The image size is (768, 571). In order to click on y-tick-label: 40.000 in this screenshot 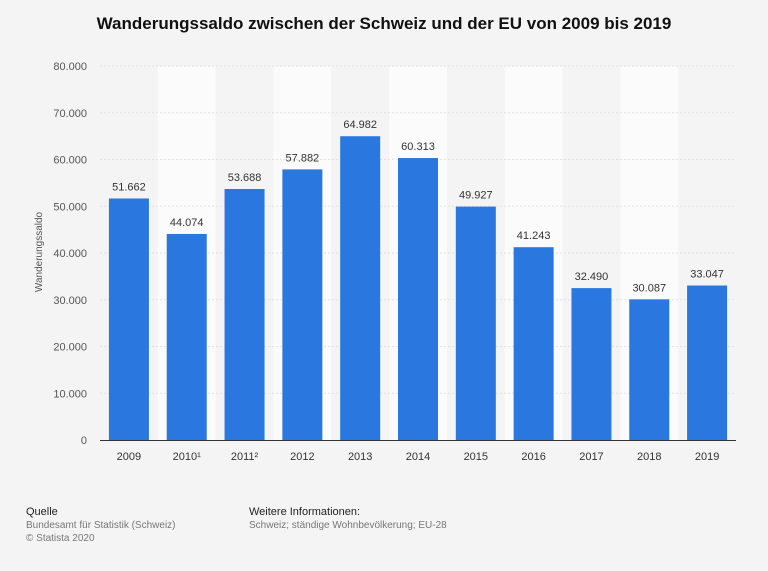, I will do `click(70, 254)`.